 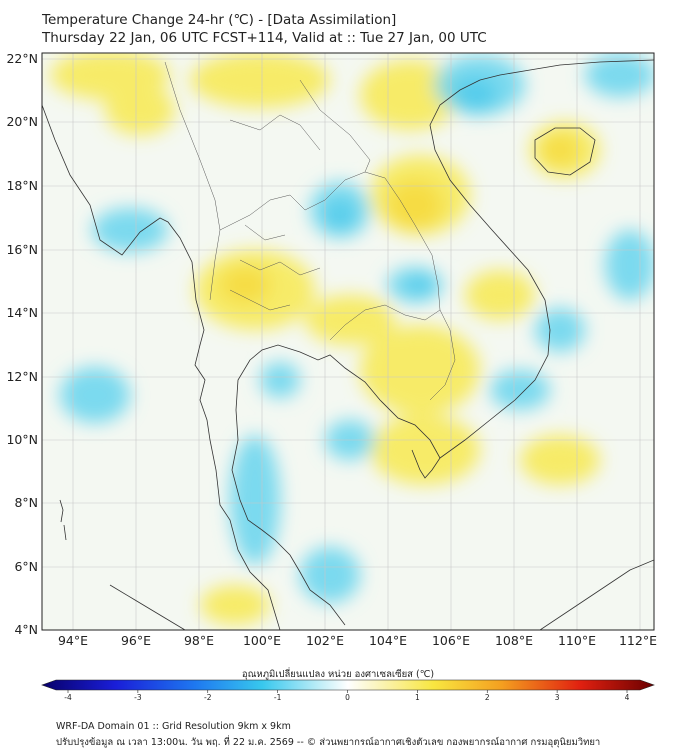 I want to click on lon-label: 108°E, so click(x=514, y=640).